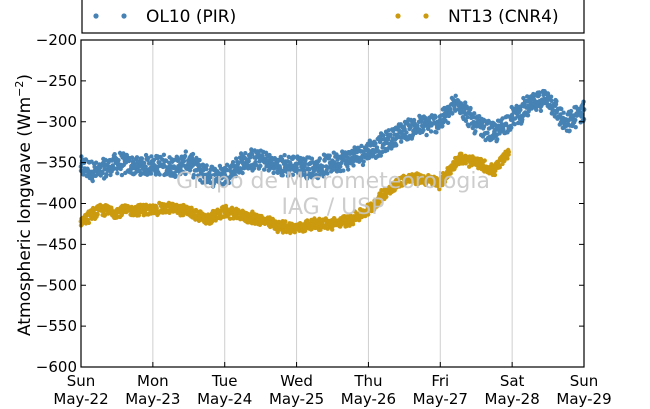 Image resolution: width=650 pixels, height=409 pixels. What do you see at coordinates (224, 381) in the screenshot?
I see `x-tick-label-day: Tue` at bounding box center [224, 381].